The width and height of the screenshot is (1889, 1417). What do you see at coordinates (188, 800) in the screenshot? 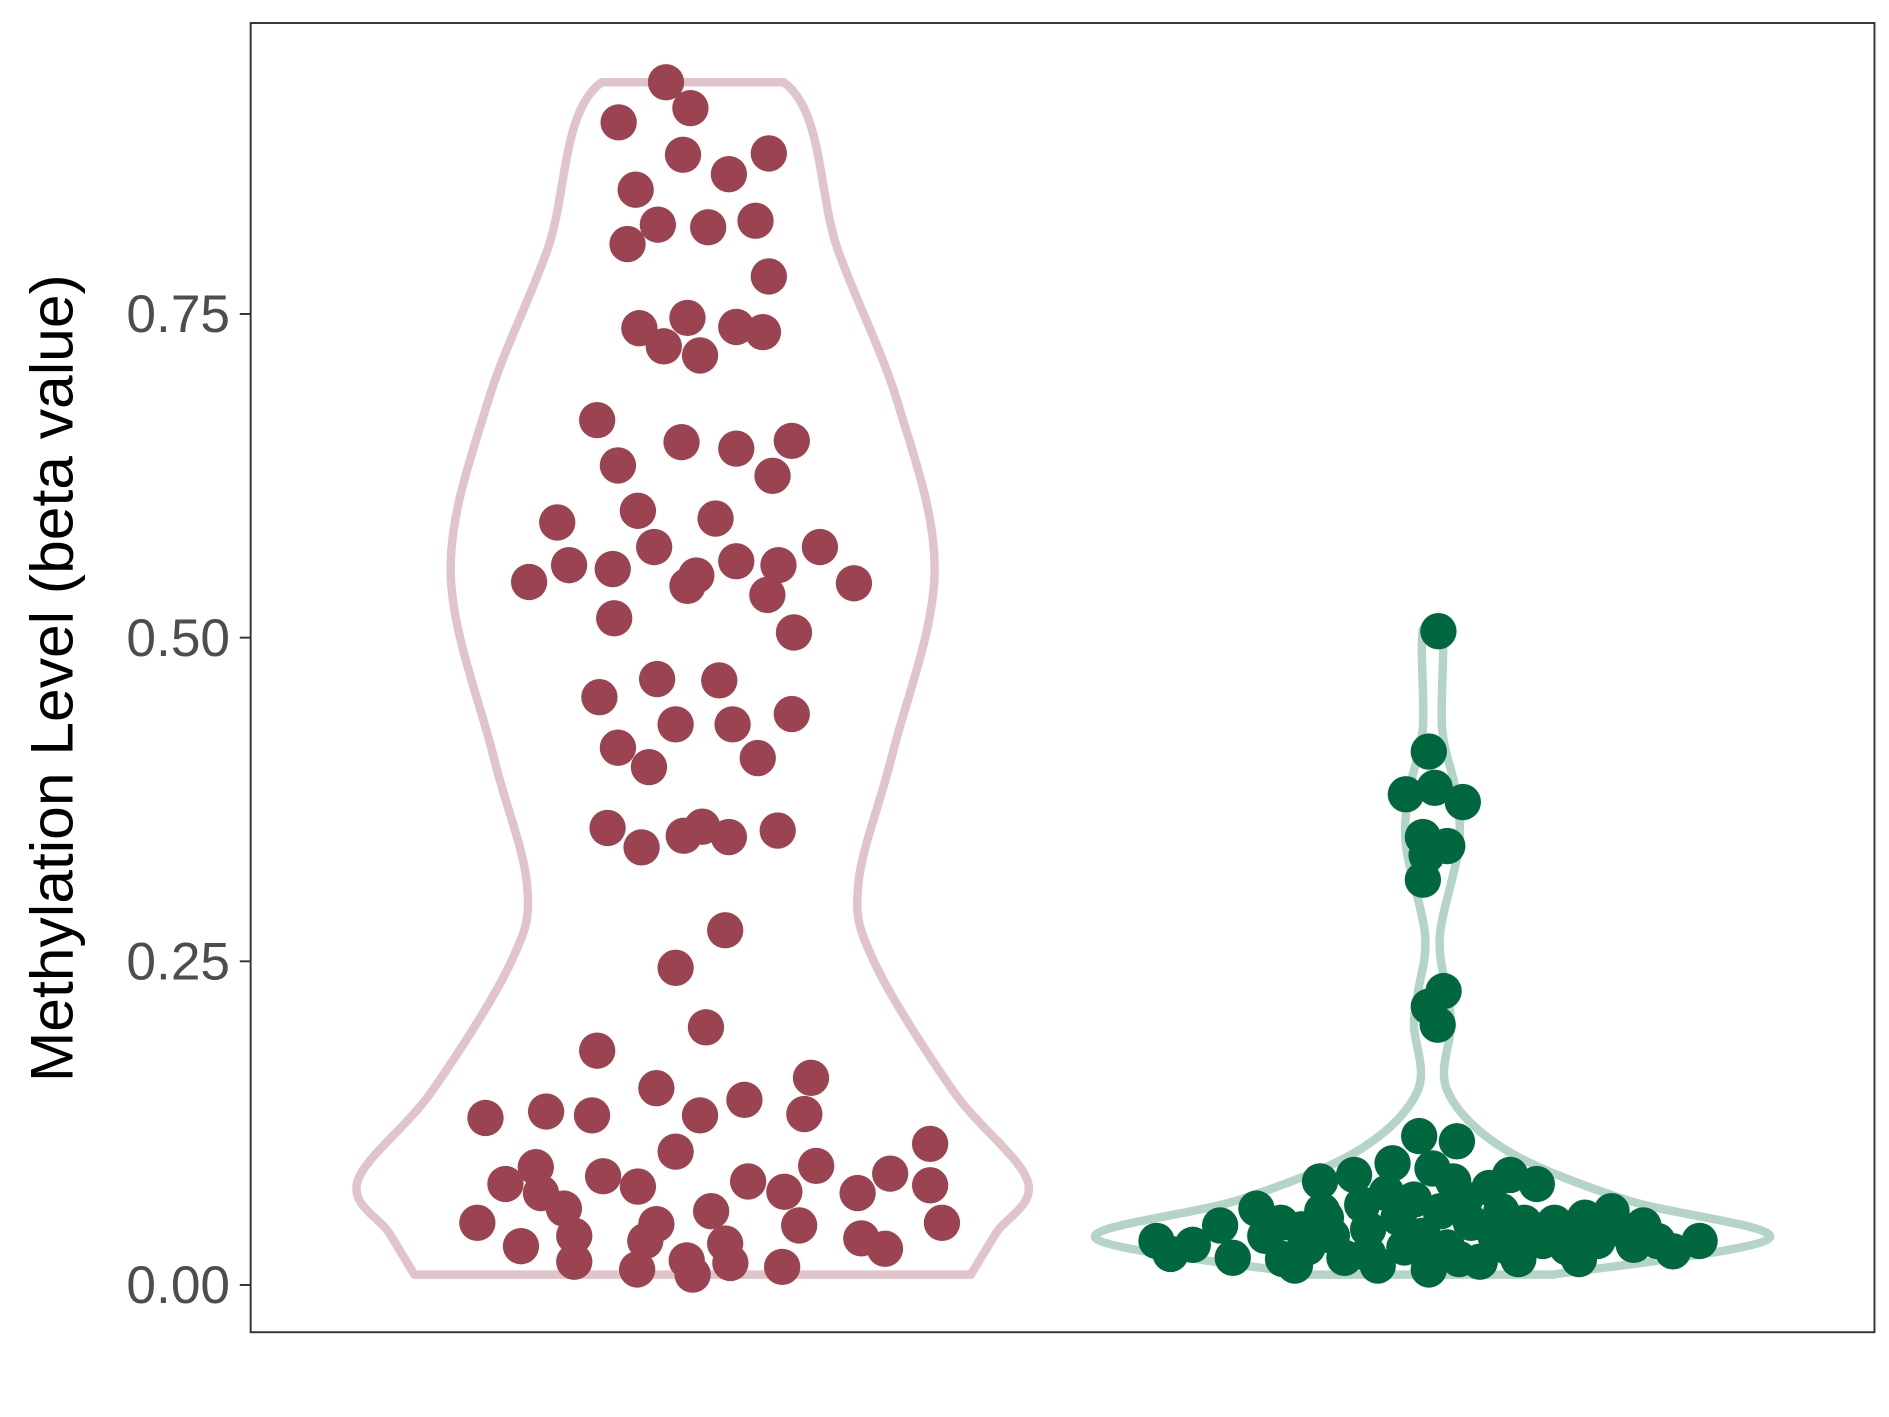
I see `y-axis: 0.00 0.25 0.50 0.75` at bounding box center [188, 800].